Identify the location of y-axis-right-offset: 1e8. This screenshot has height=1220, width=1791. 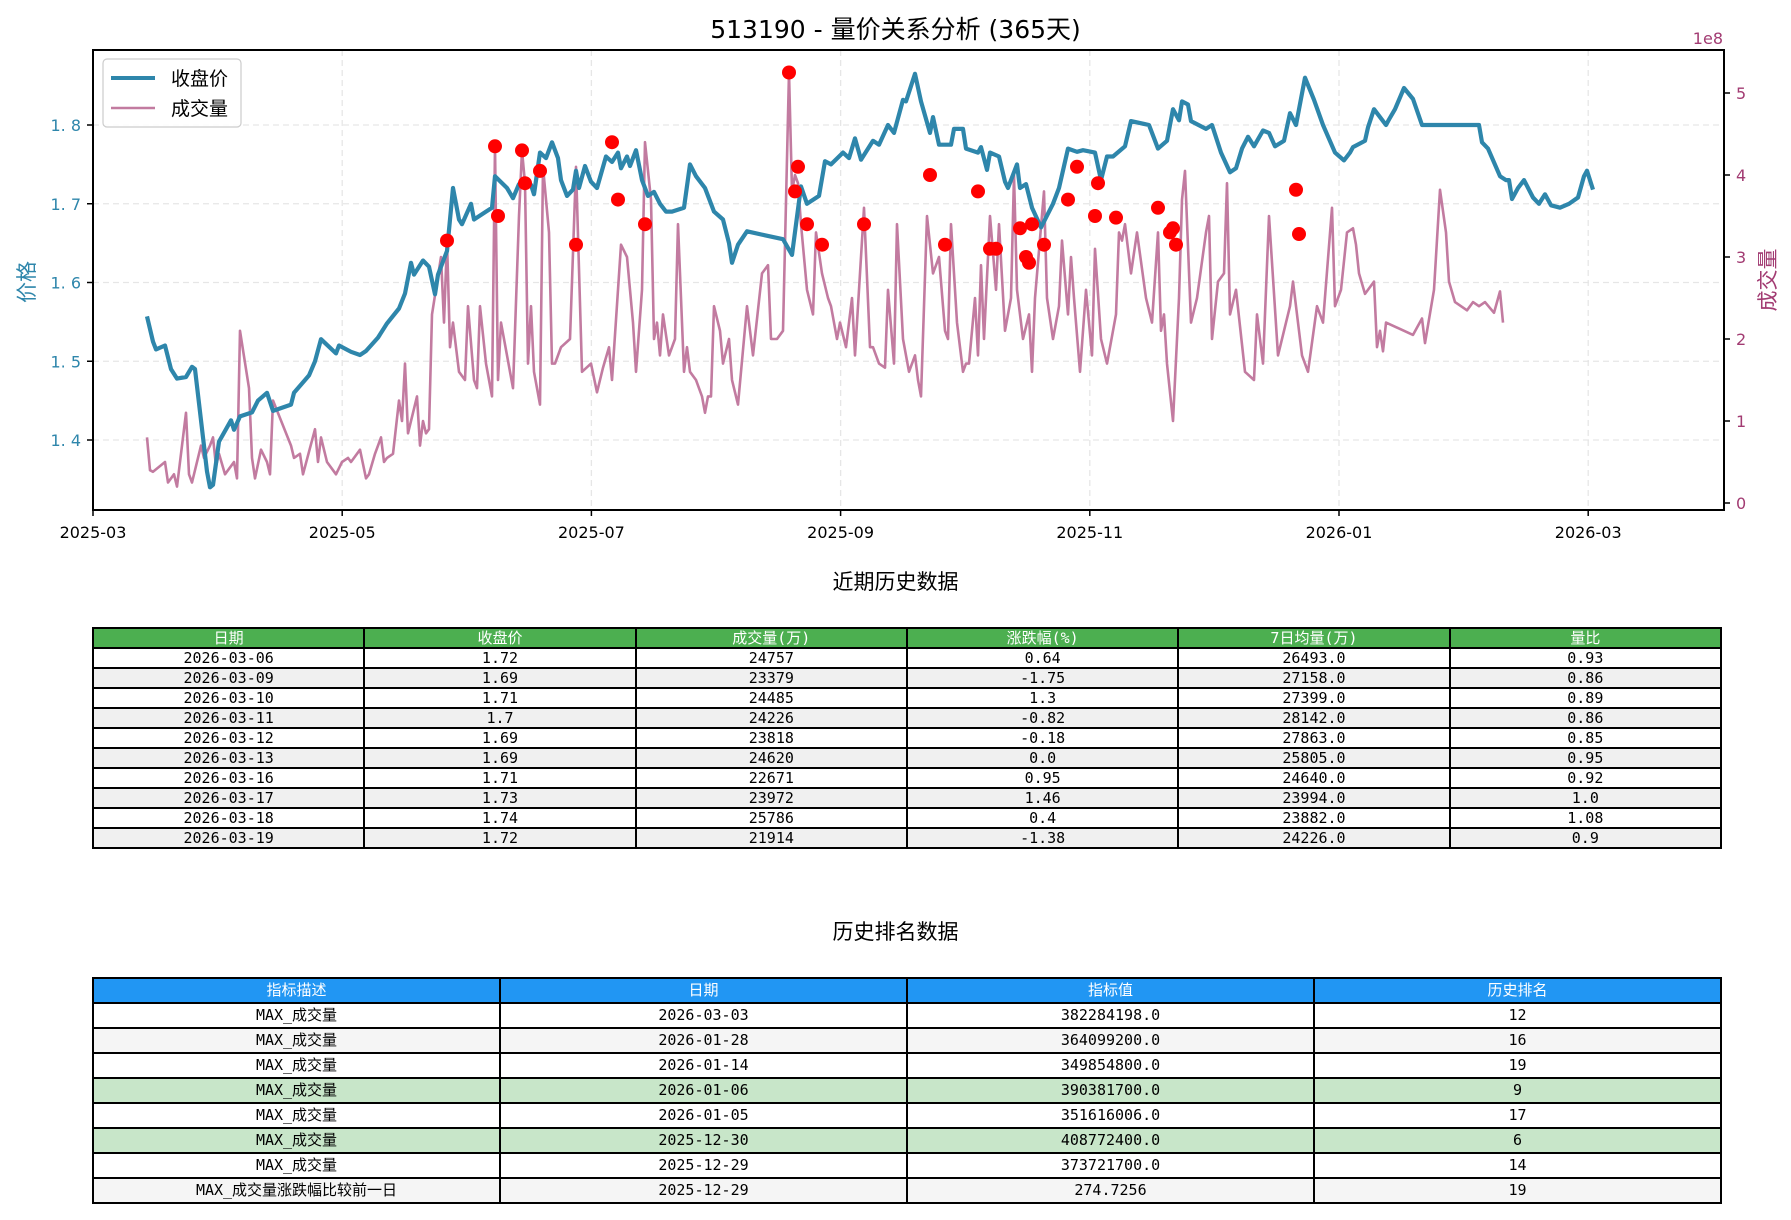
(1708, 38).